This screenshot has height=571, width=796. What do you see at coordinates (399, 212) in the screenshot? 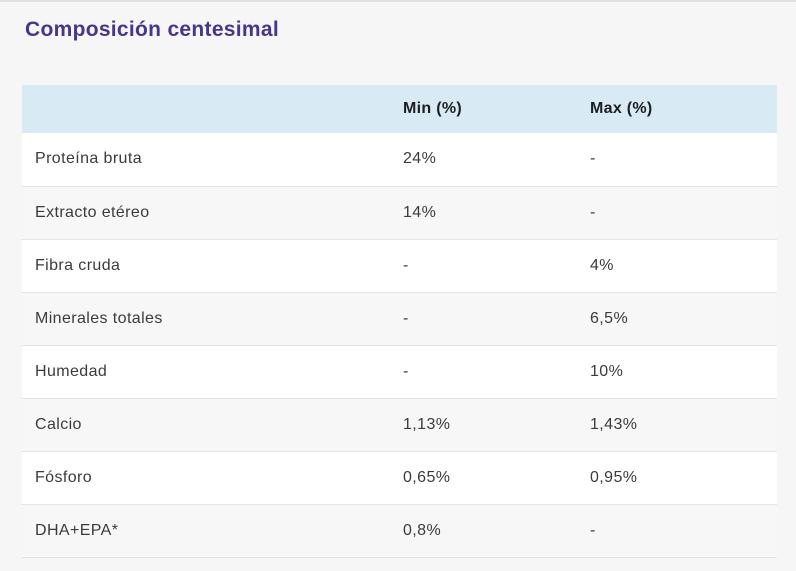
I see `table-row: Extracto etéreo 14% -` at bounding box center [399, 212].